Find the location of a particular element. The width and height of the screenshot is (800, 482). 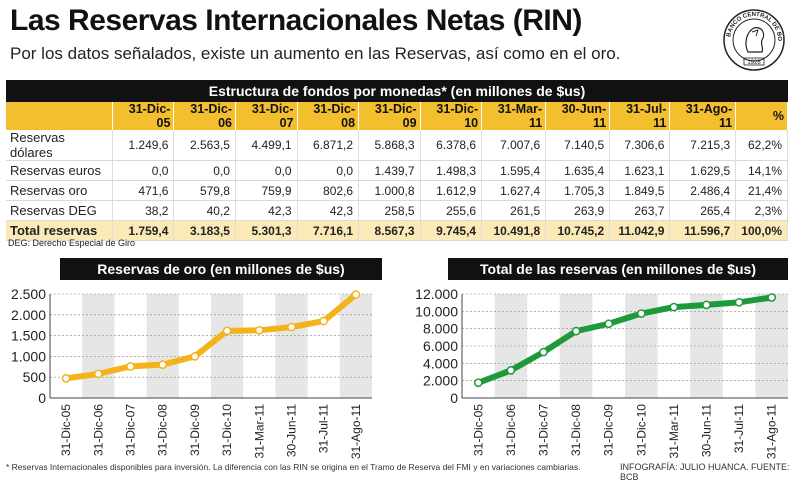

table-cell: 3.183,5 is located at coordinates (204, 230).